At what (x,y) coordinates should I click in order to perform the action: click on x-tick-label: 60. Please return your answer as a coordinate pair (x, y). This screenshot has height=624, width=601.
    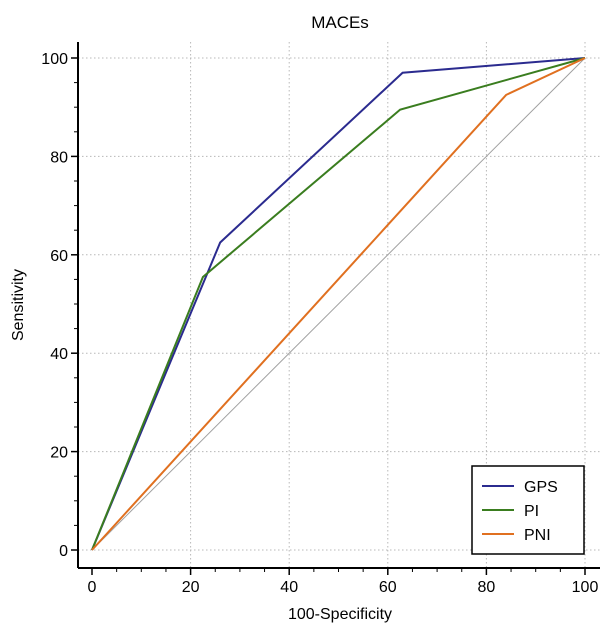
    Looking at the image, I should click on (388, 587).